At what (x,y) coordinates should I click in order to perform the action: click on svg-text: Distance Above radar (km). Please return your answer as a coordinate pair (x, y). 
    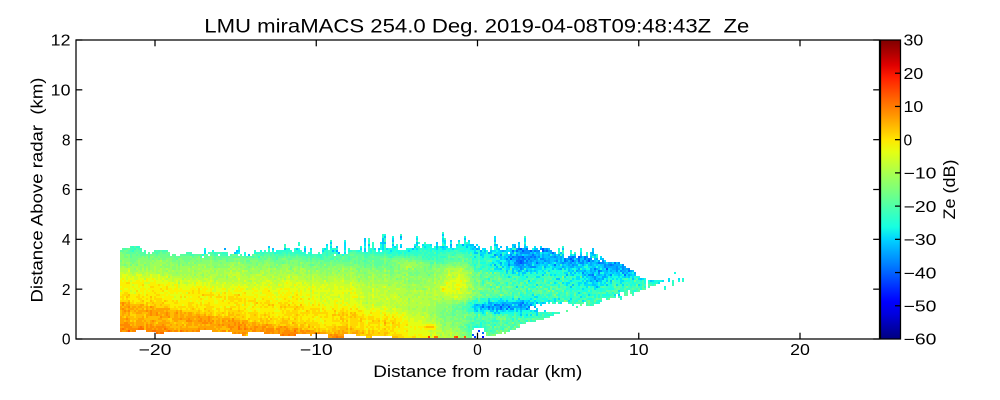
    Looking at the image, I should click on (38, 190).